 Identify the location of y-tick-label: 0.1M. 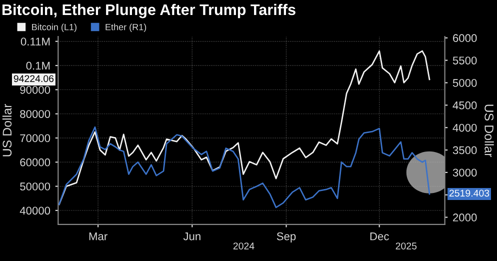
(38, 66).